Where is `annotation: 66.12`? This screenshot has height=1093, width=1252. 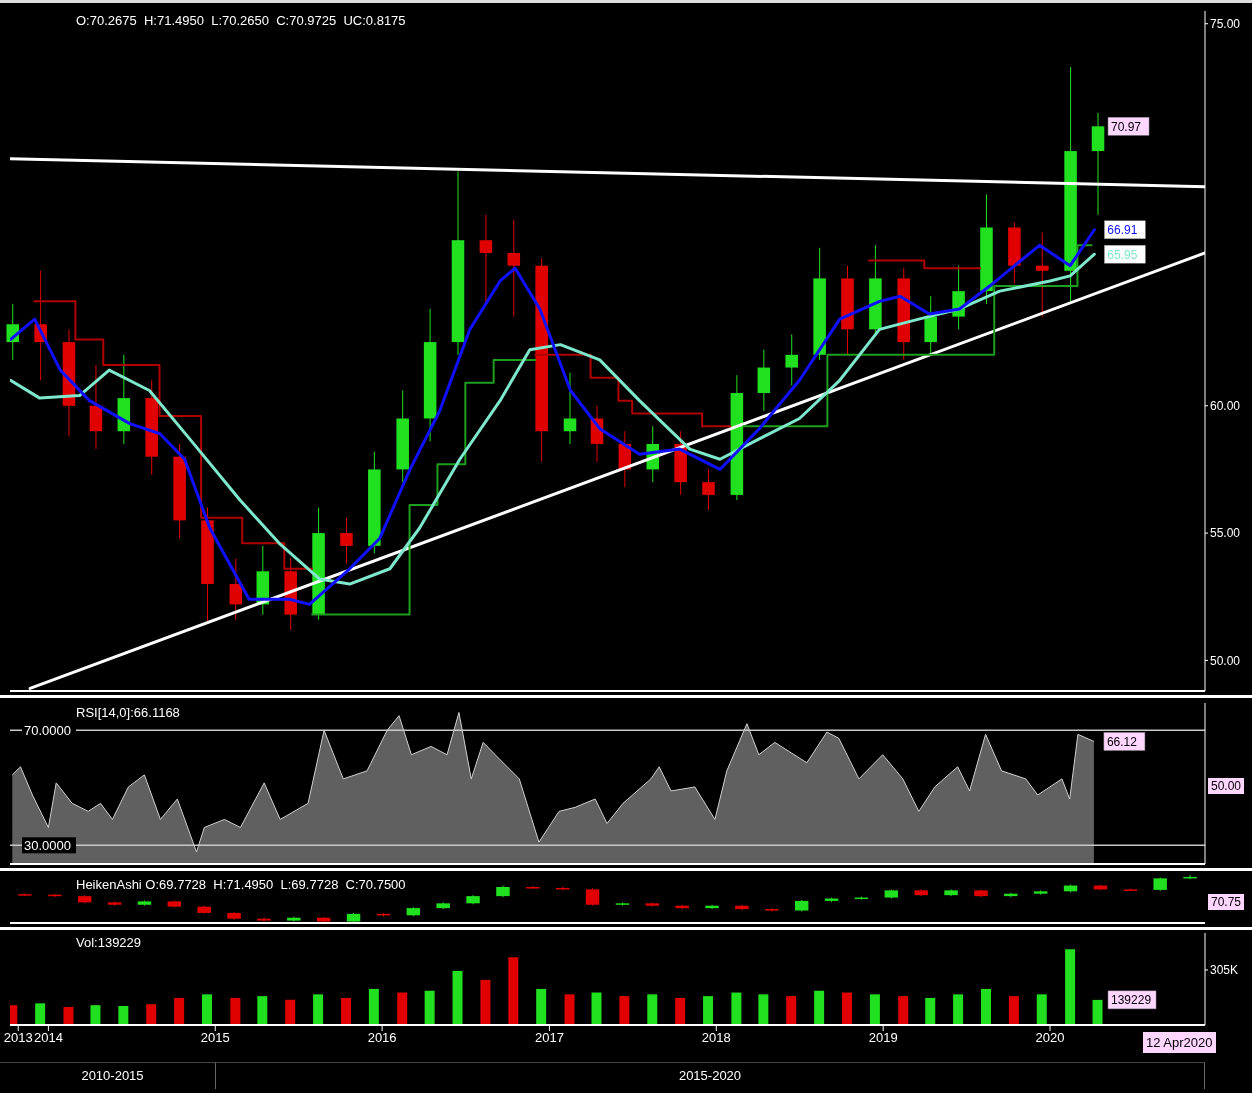
annotation: 66.12 is located at coordinates (1122, 741).